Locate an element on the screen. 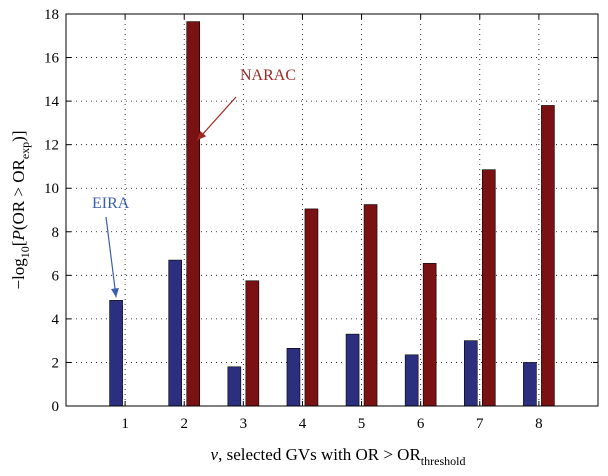 This screenshot has height=476, width=608. y-tick-label: 8 is located at coordinates (56, 233).